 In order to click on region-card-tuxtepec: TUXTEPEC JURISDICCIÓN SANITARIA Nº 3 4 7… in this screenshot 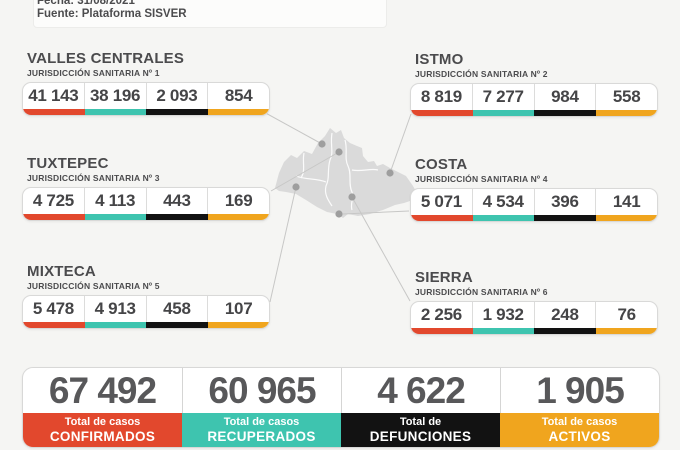, I will do `click(146, 188)`.